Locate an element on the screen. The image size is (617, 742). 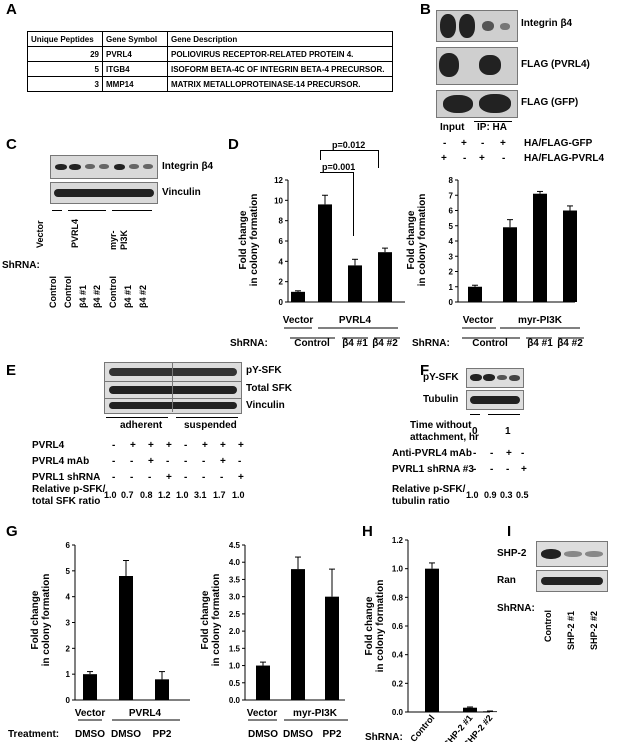
blot-label: Total SFK is located at coordinates (269, 388).